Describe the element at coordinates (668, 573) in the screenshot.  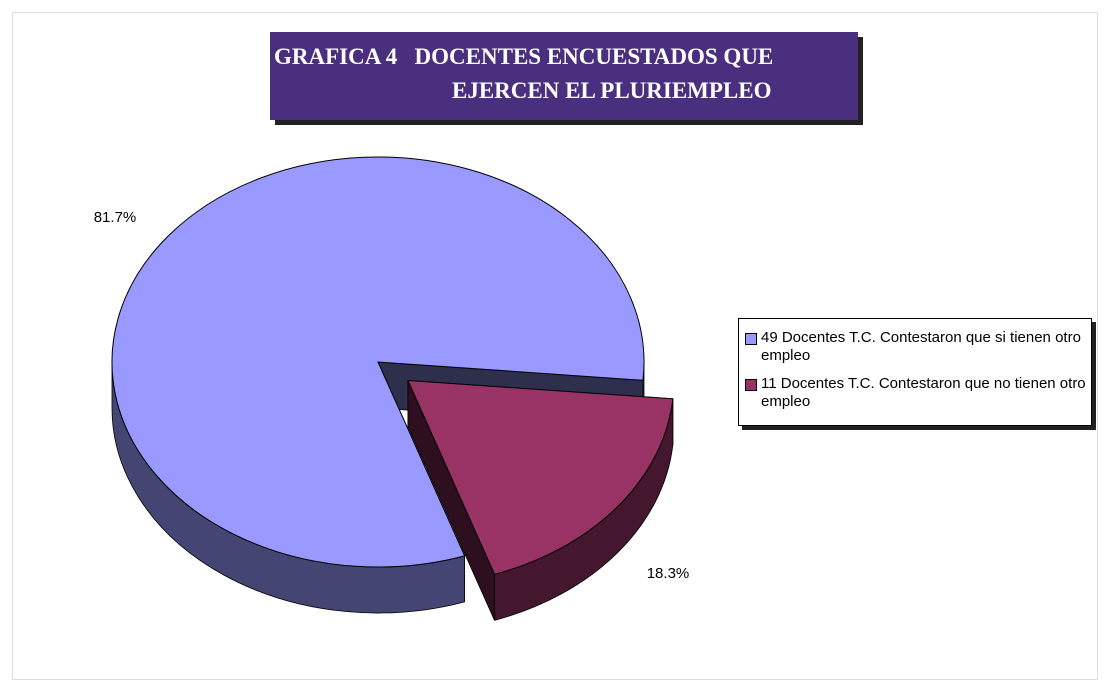
I see `value-label: 18.3%` at that location.